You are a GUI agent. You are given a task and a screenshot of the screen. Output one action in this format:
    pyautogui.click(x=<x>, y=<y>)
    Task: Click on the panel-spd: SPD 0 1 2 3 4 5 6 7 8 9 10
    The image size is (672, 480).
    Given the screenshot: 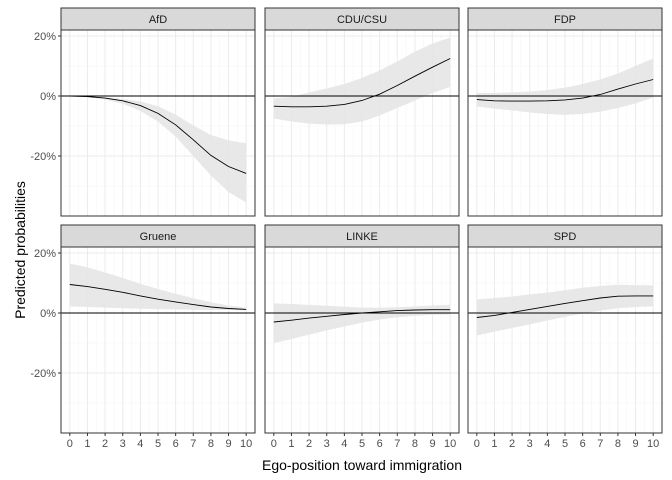 What is the action you would take?
    pyautogui.click(x=565, y=337)
    